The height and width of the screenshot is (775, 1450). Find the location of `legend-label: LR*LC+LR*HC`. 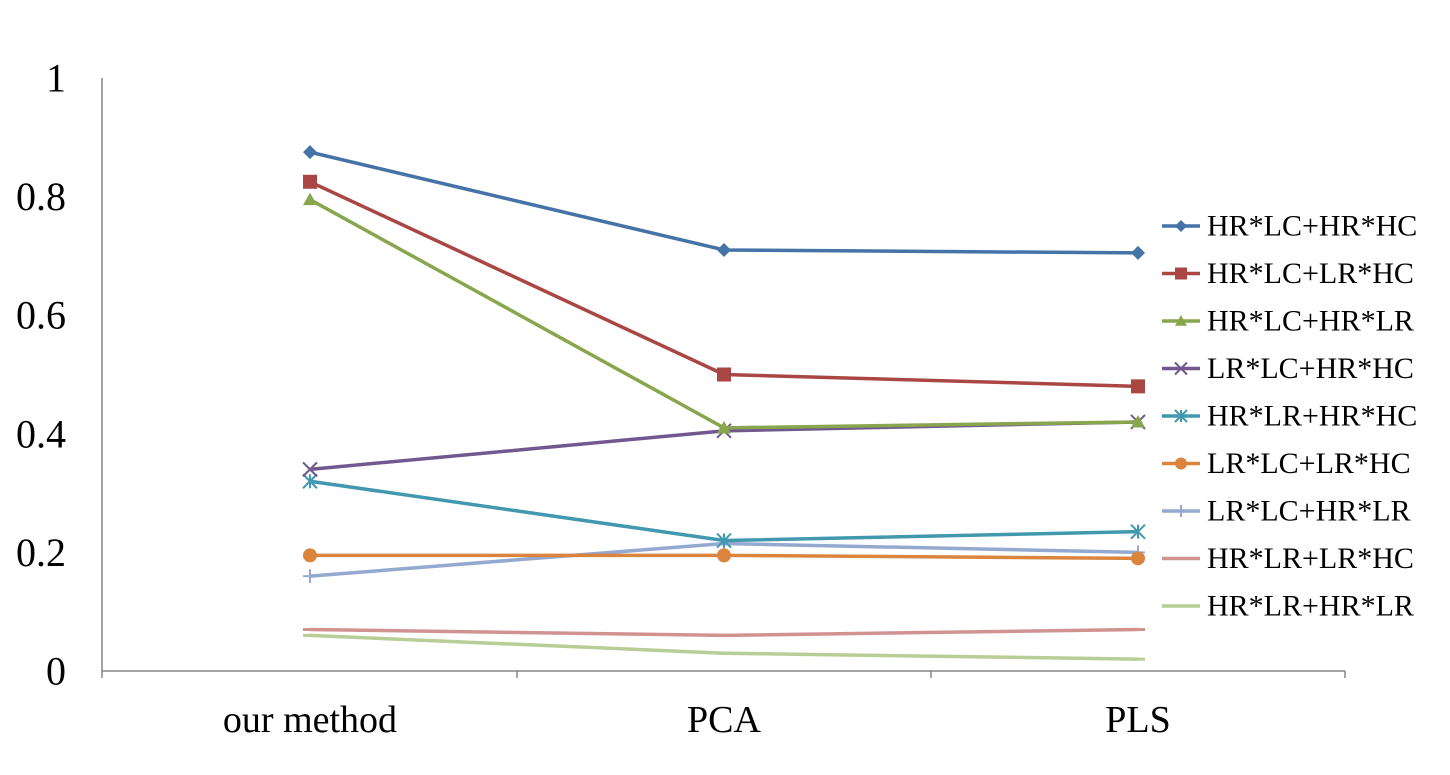

legend-label: LR*LC+LR*HC is located at coordinates (1309, 463).